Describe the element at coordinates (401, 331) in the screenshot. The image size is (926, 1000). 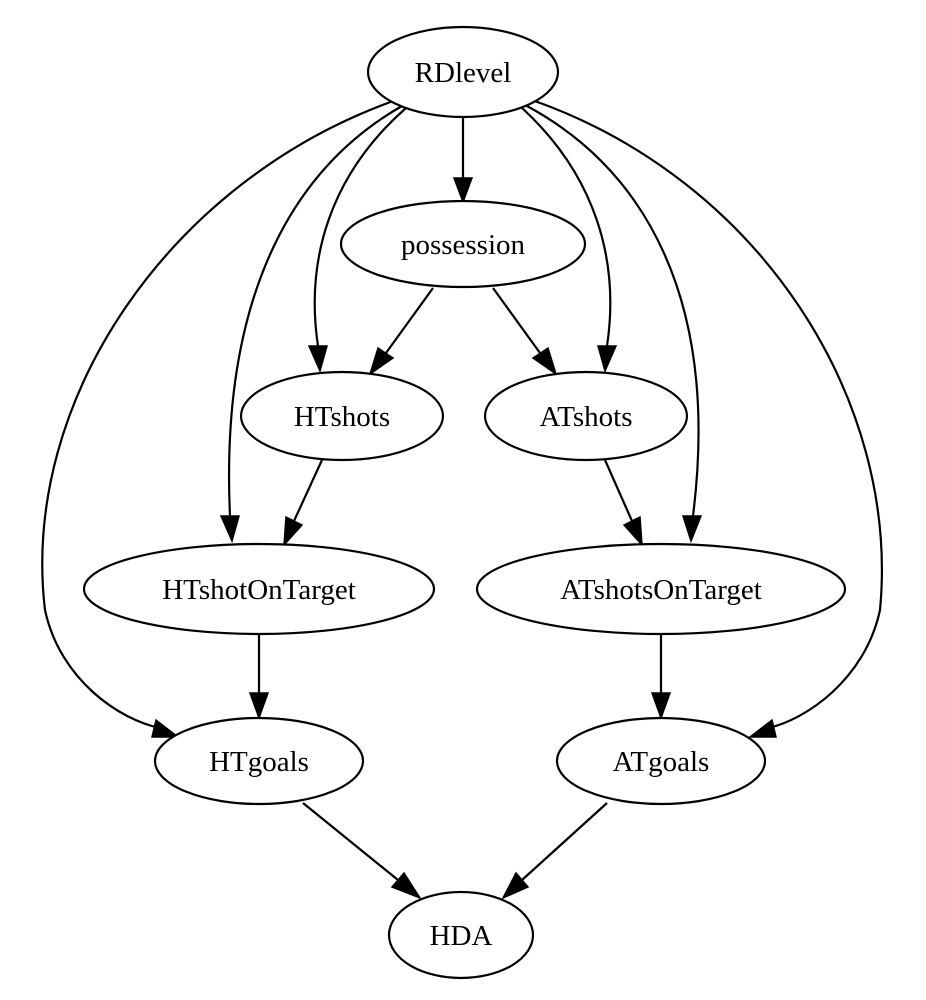
I see `edge-possession-htshots` at that location.